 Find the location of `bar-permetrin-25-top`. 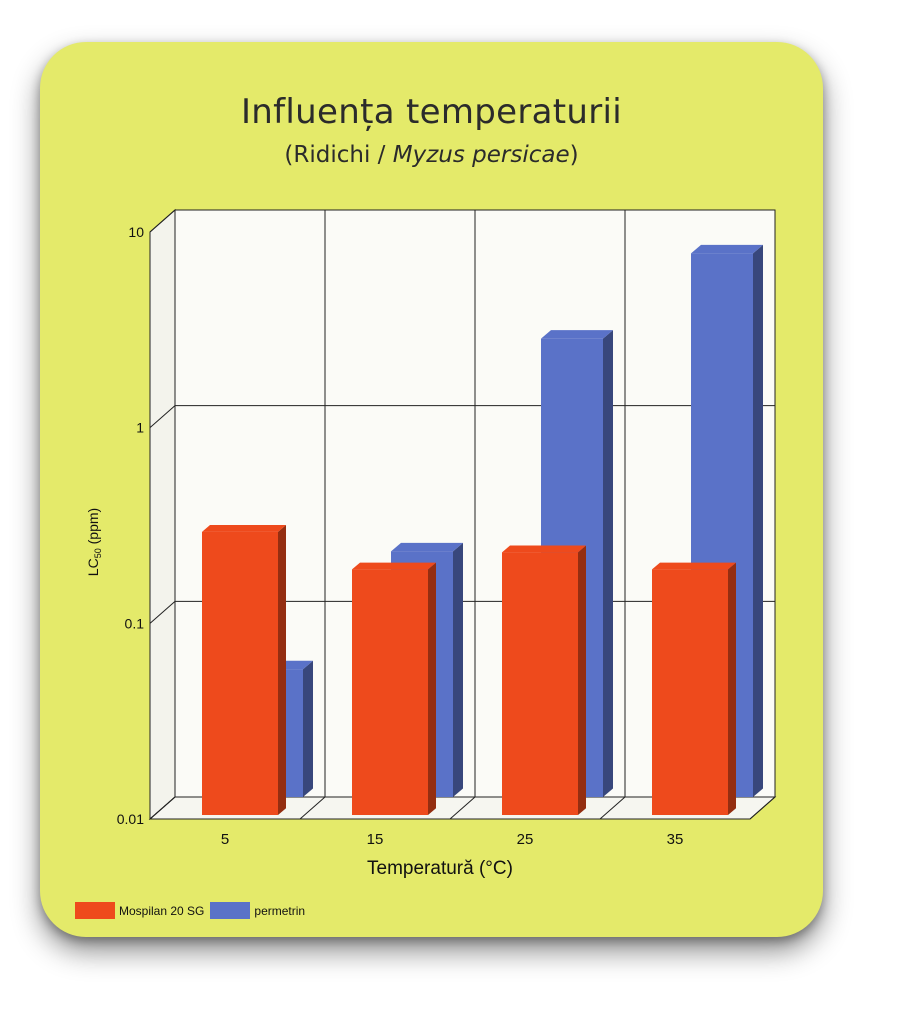

bar-permetrin-25-top is located at coordinates (577, 334).